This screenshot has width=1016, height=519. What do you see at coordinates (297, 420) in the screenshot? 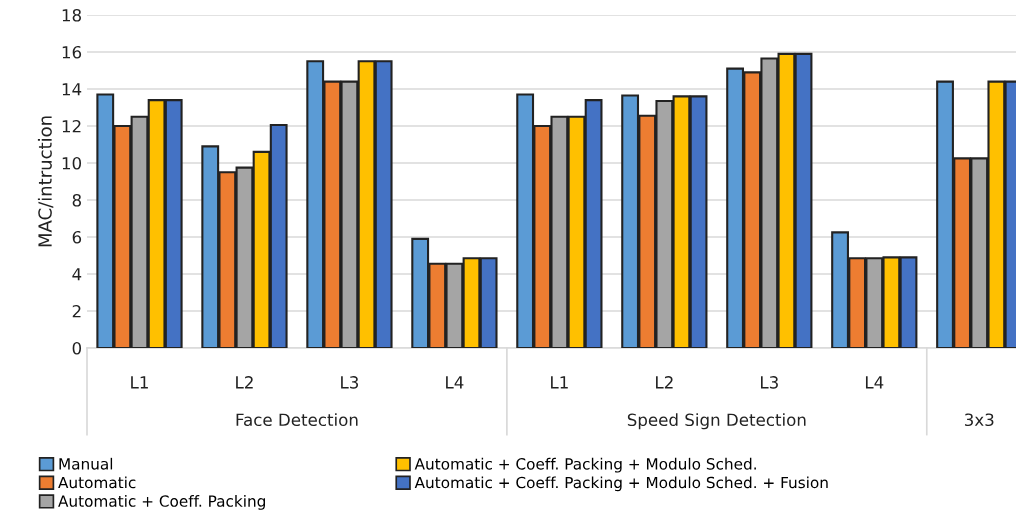
I see `text: Face Detection` at bounding box center [297, 420].